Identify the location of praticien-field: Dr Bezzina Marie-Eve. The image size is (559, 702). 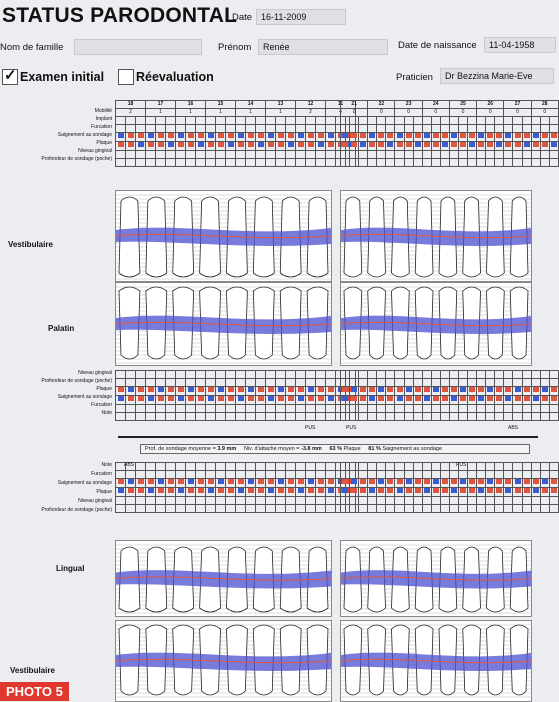
(497, 76).